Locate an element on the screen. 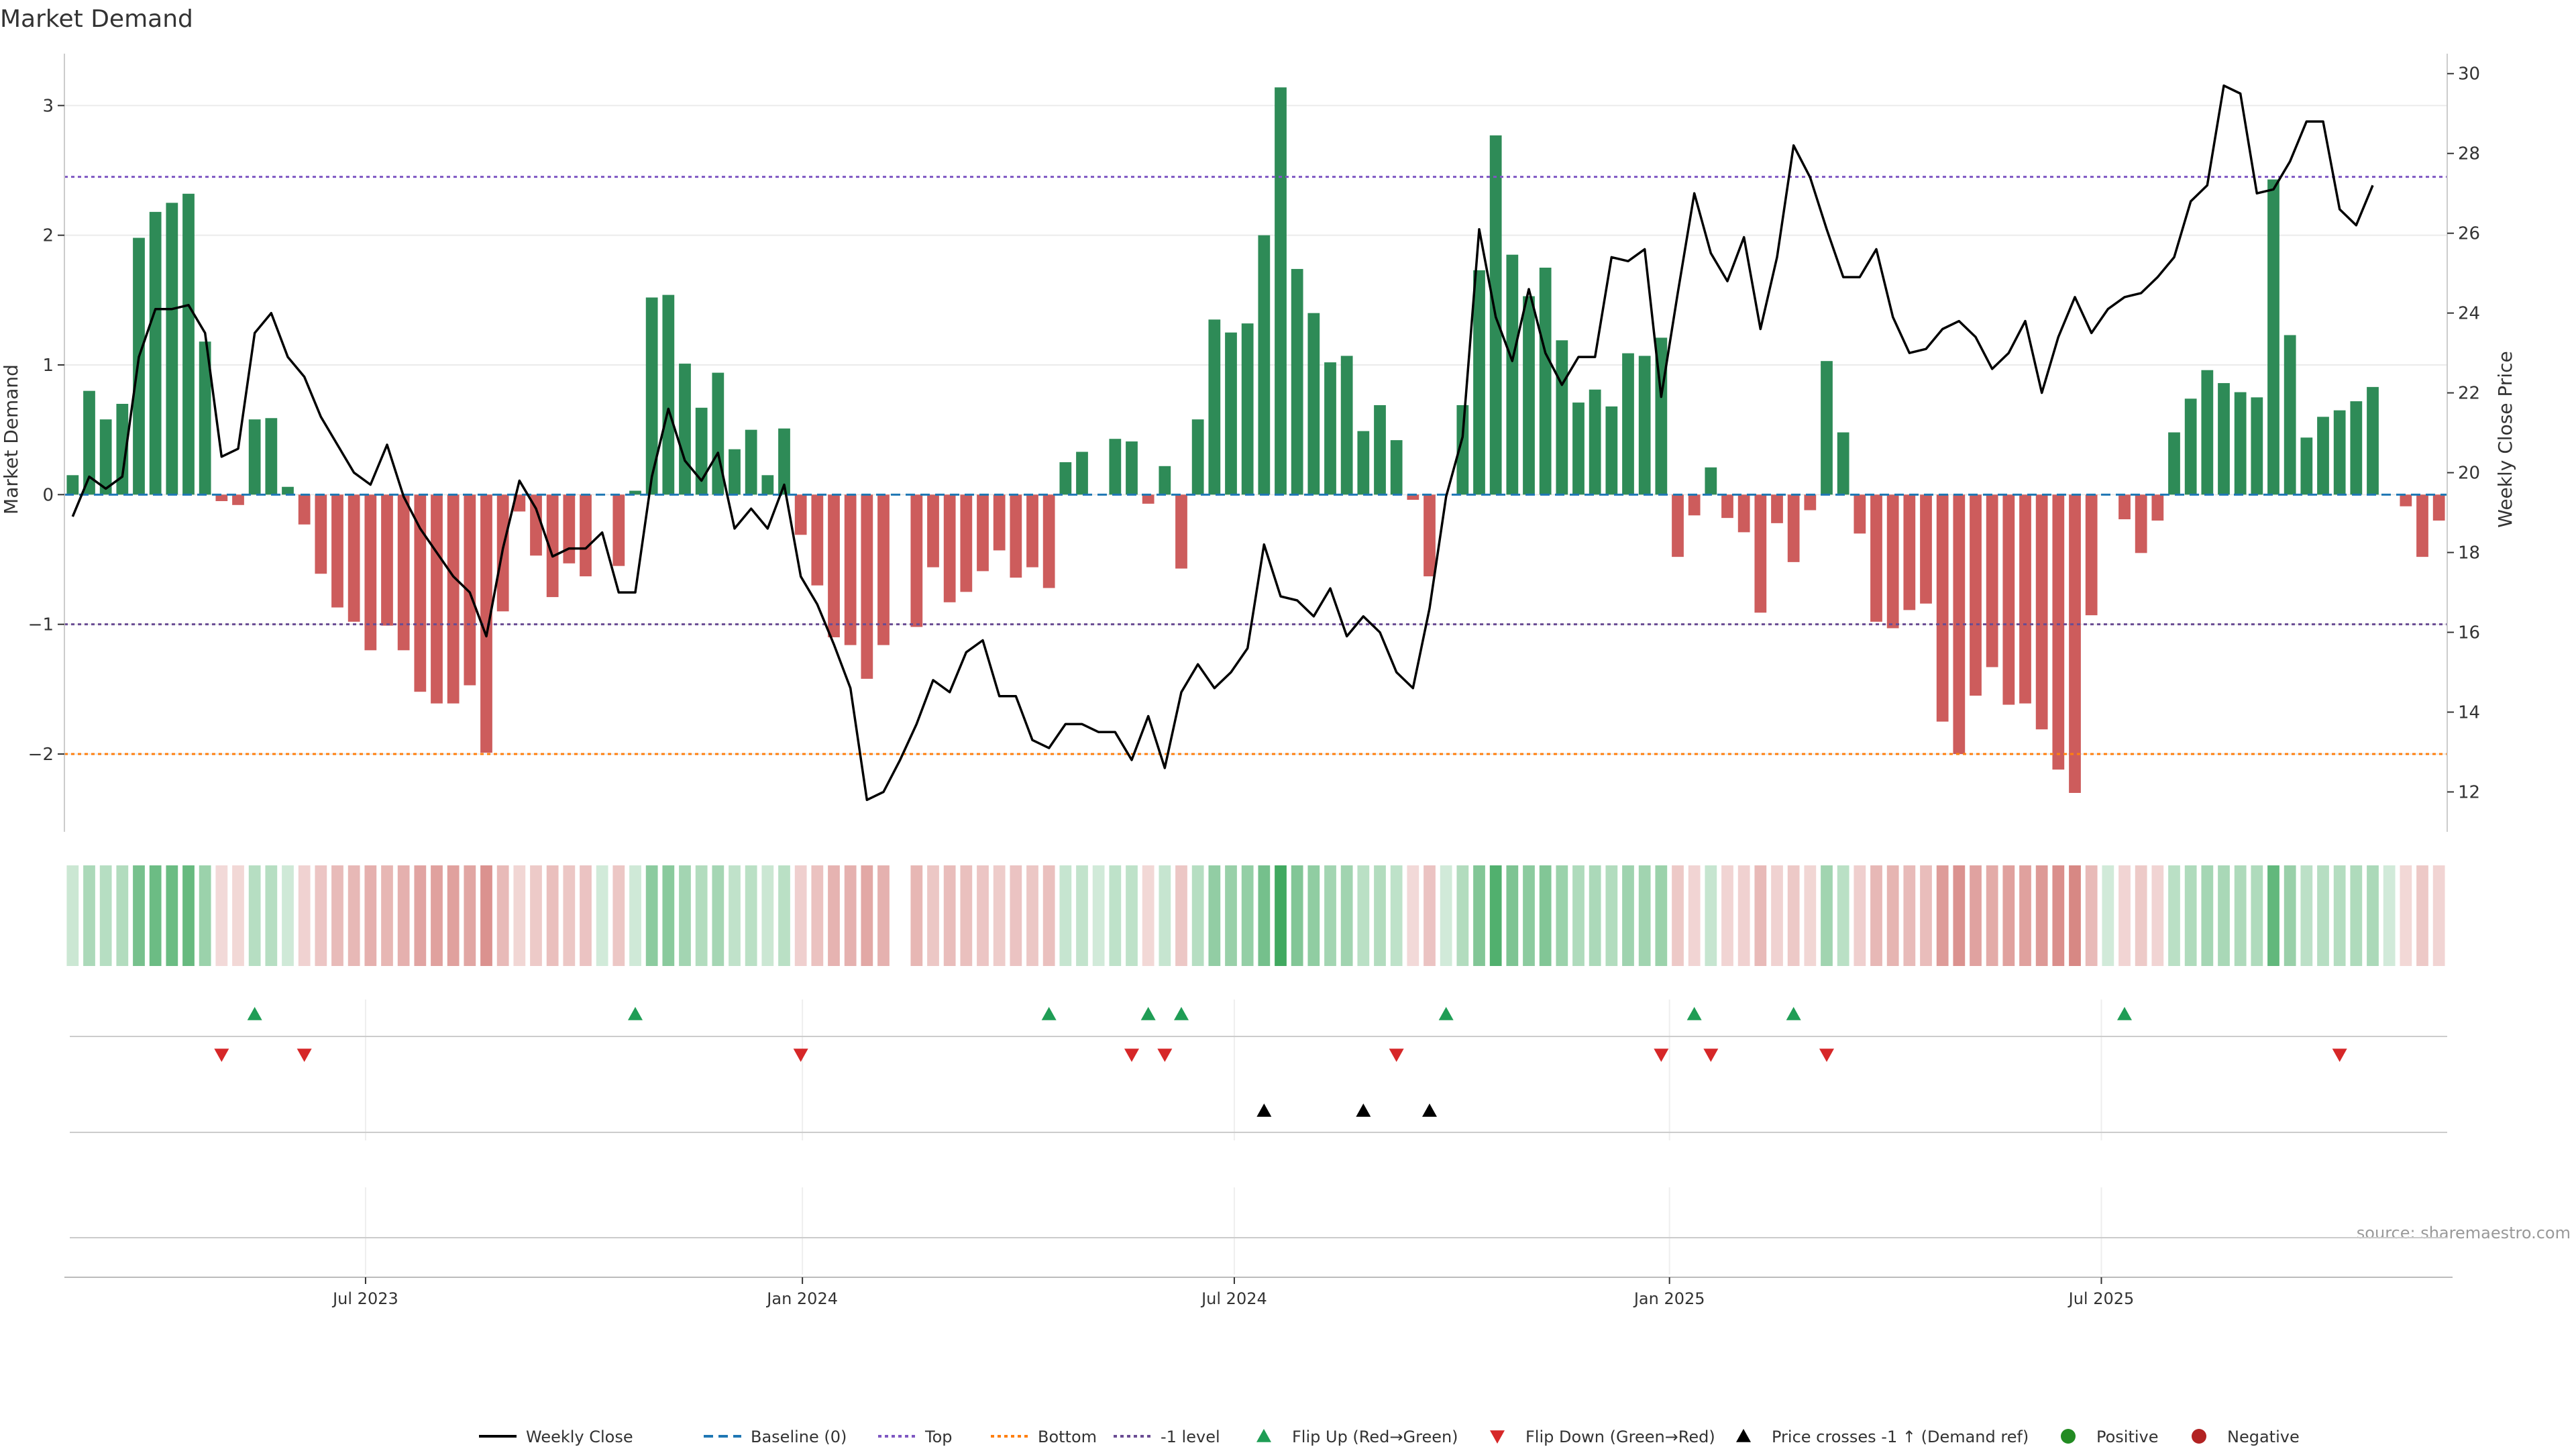 This screenshot has height=1449, width=2576. legend-item: Top is located at coordinates (915, 1437).